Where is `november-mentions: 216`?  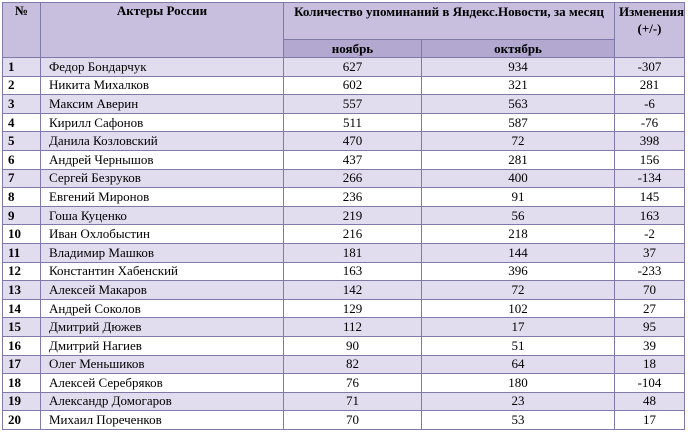
november-mentions: 216 is located at coordinates (352, 234).